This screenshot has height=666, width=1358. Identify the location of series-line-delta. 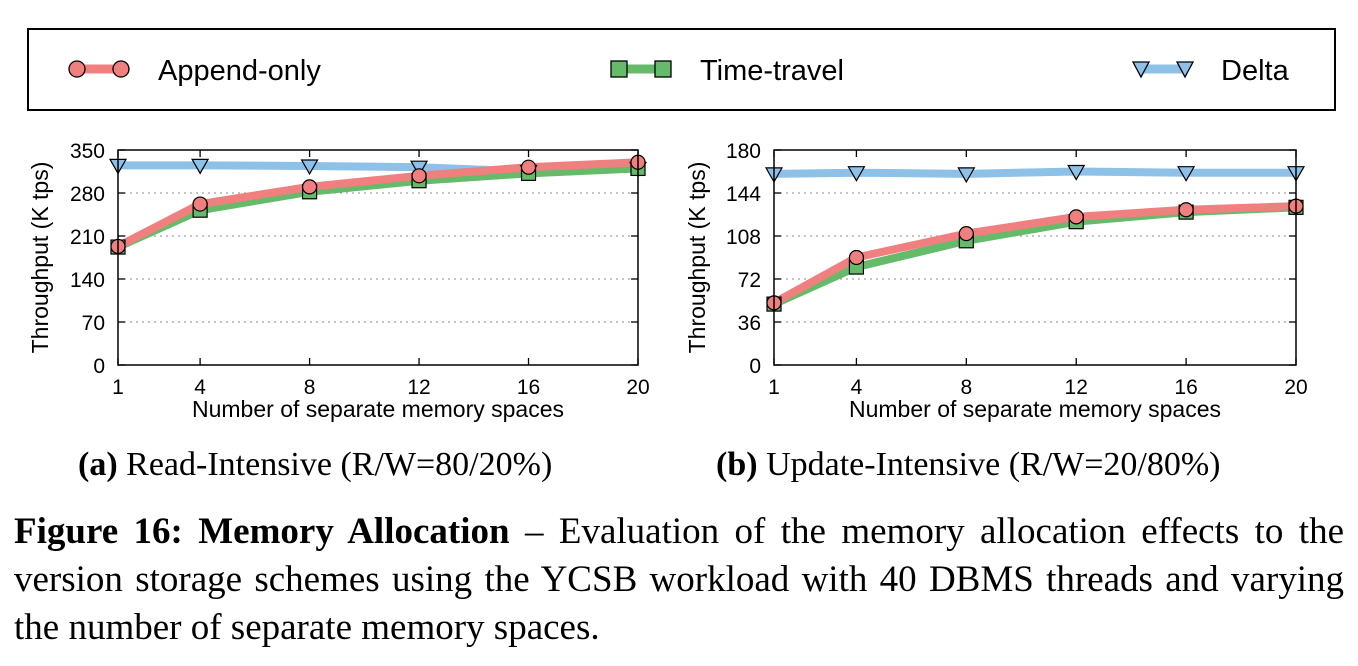
(1035, 172).